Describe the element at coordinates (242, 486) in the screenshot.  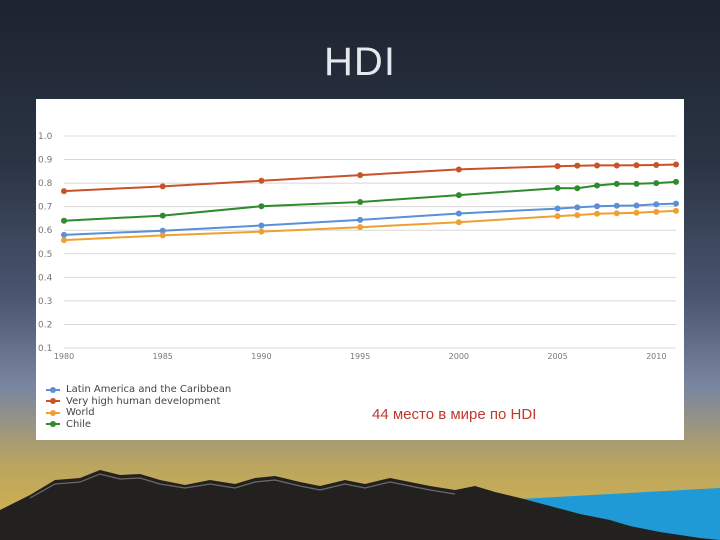
I see `mountain-snow-line` at that location.